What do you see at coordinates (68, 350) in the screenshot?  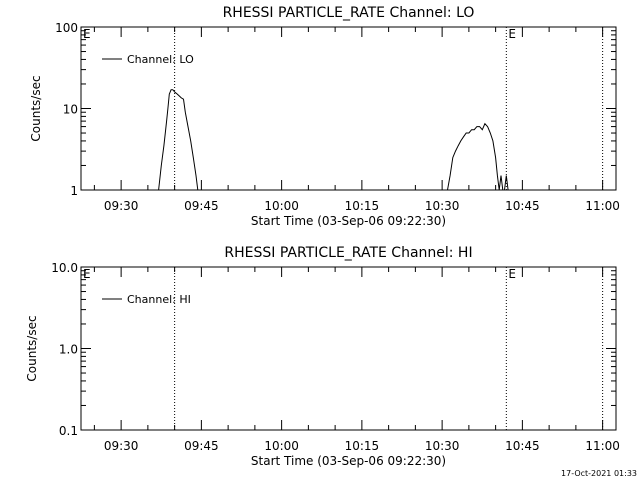 I see `y-tick-label: 1.0` at bounding box center [68, 350].